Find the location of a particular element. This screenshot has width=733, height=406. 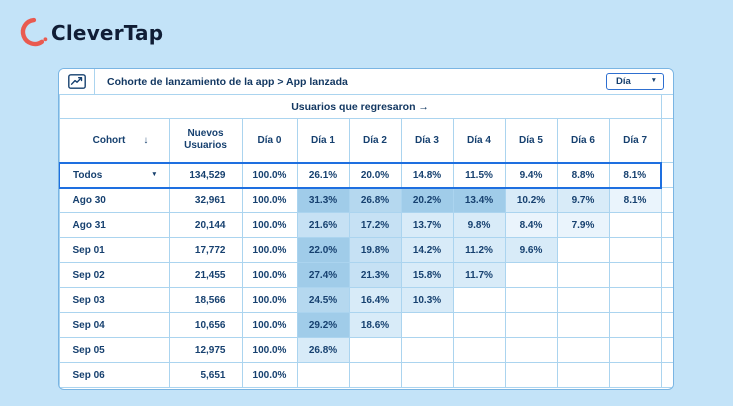

retention-cell: 14.8% is located at coordinates (427, 175).